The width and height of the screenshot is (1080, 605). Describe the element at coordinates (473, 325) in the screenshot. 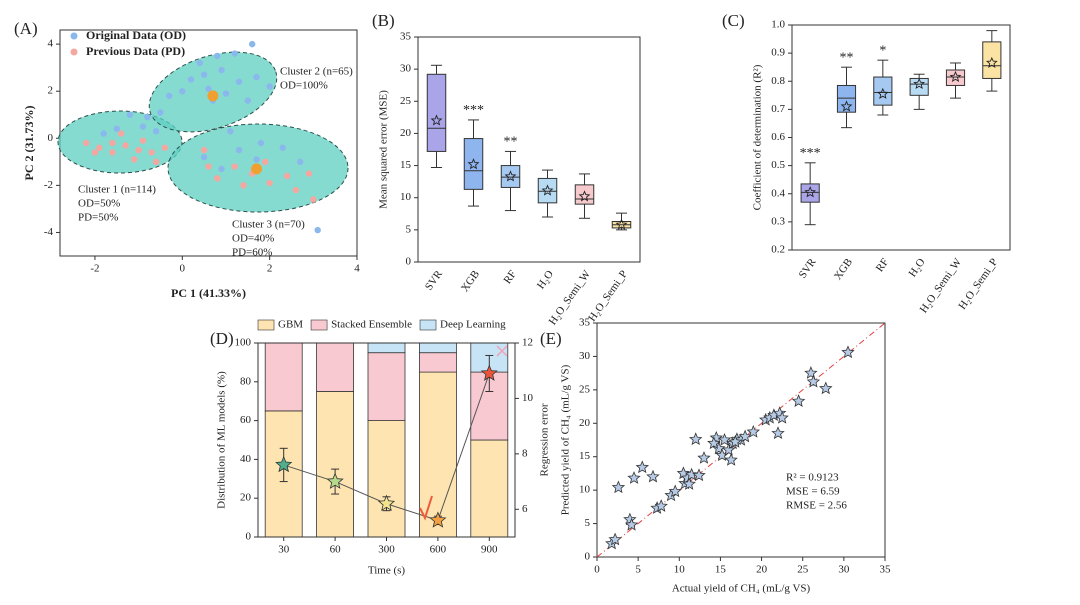

I see `legend-label: Deep Learning` at that location.